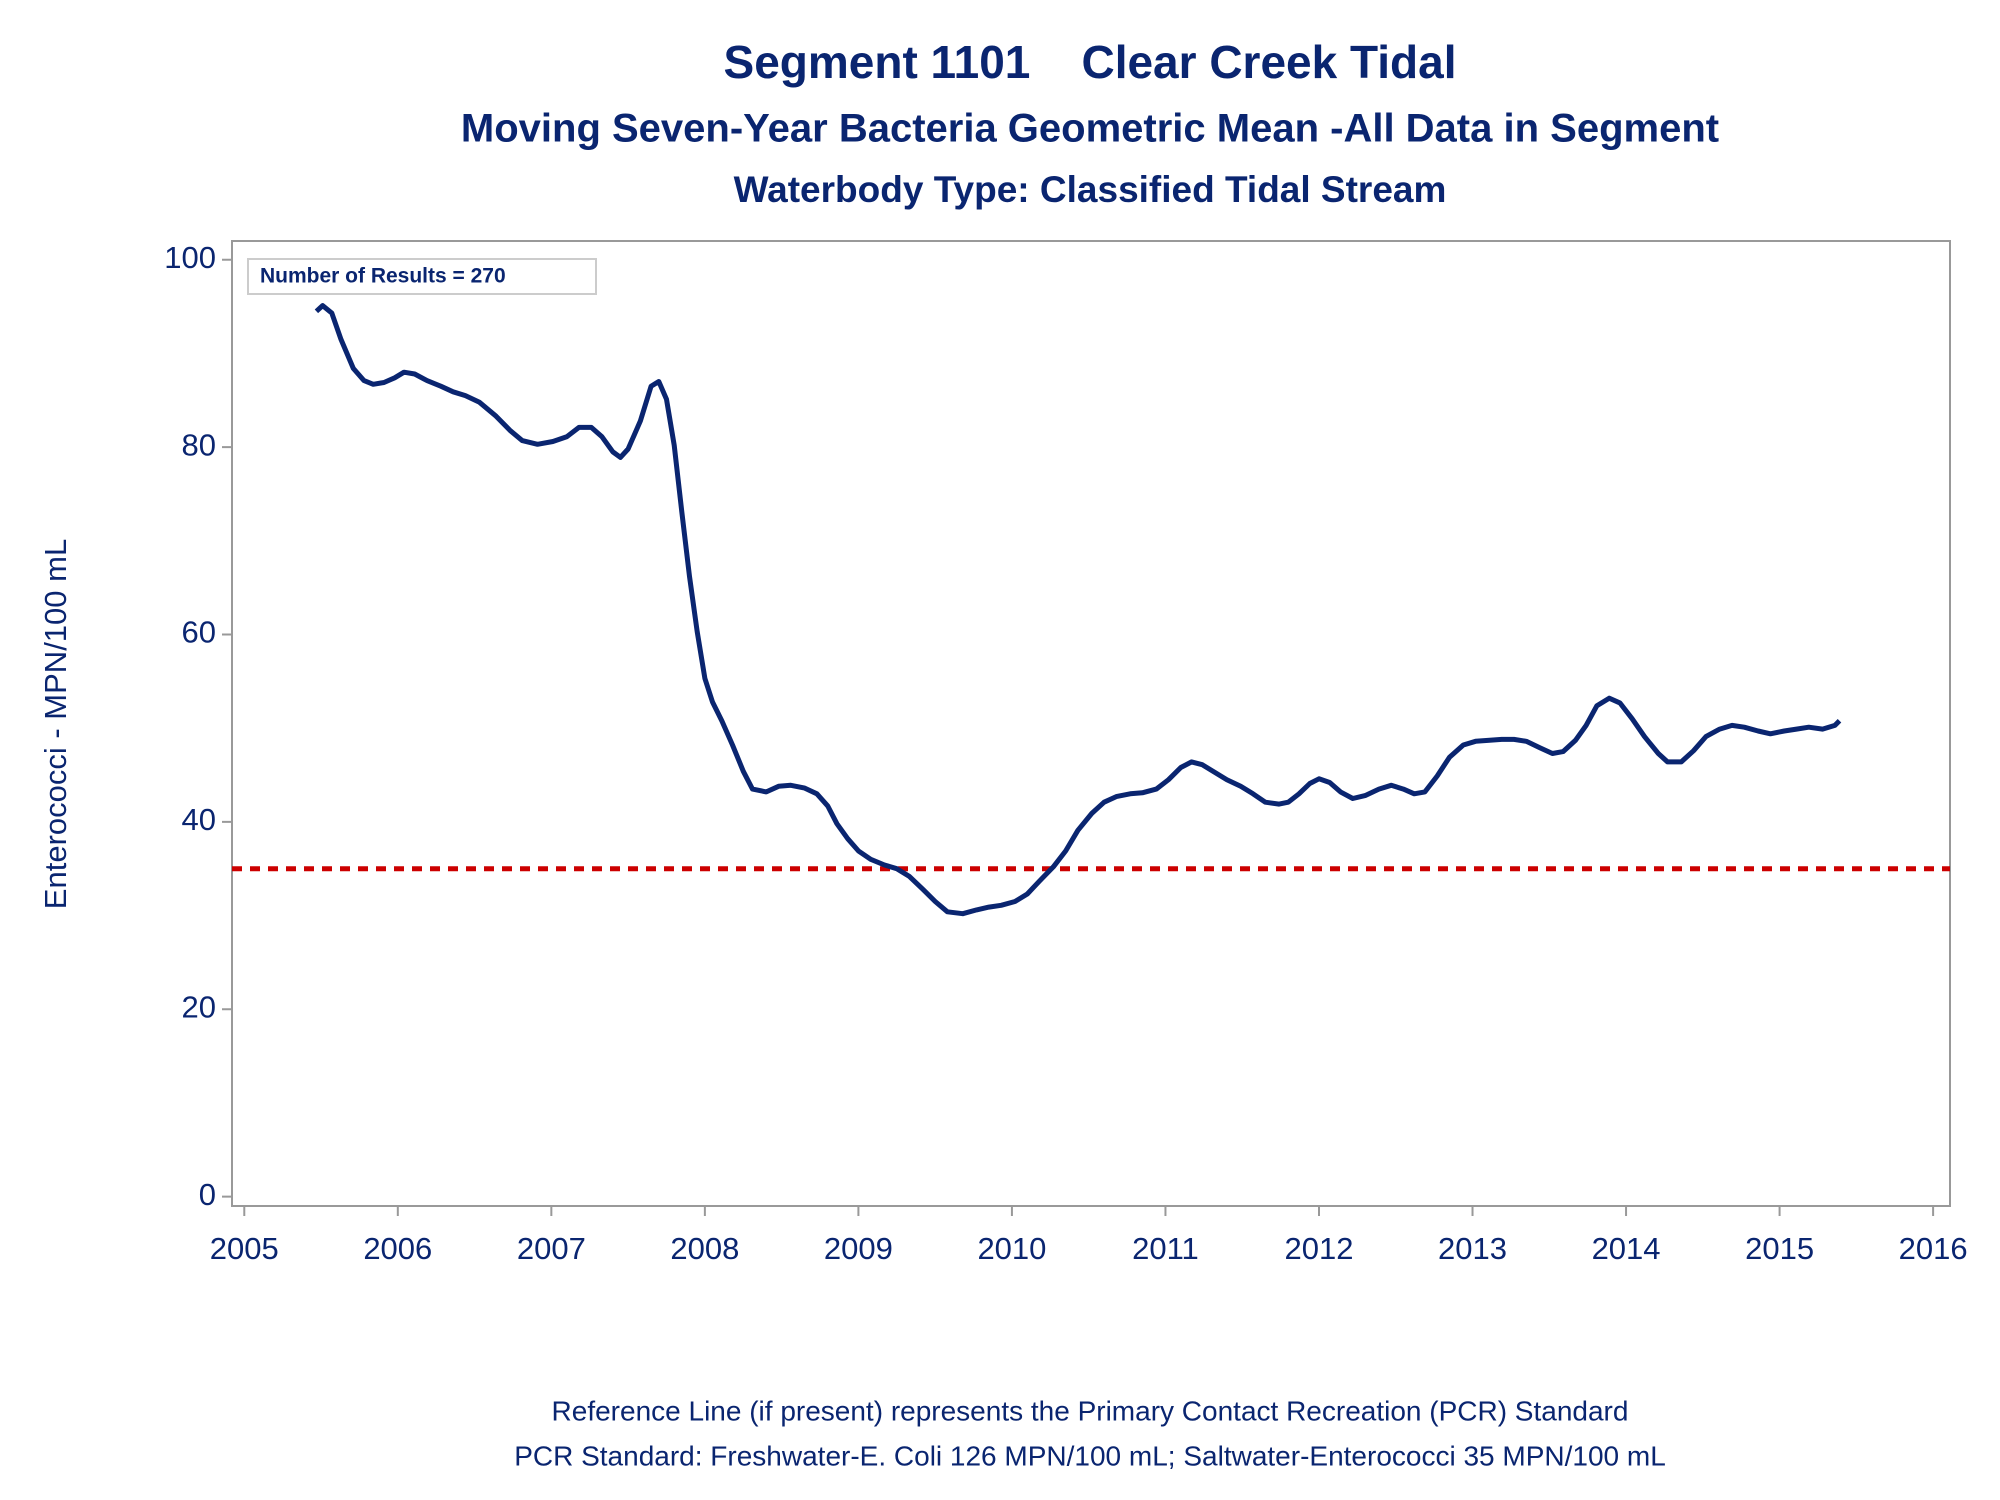 The height and width of the screenshot is (1500, 2000). Describe the element at coordinates (551, 1248) in the screenshot. I see `x-tick-label: 2007` at that location.